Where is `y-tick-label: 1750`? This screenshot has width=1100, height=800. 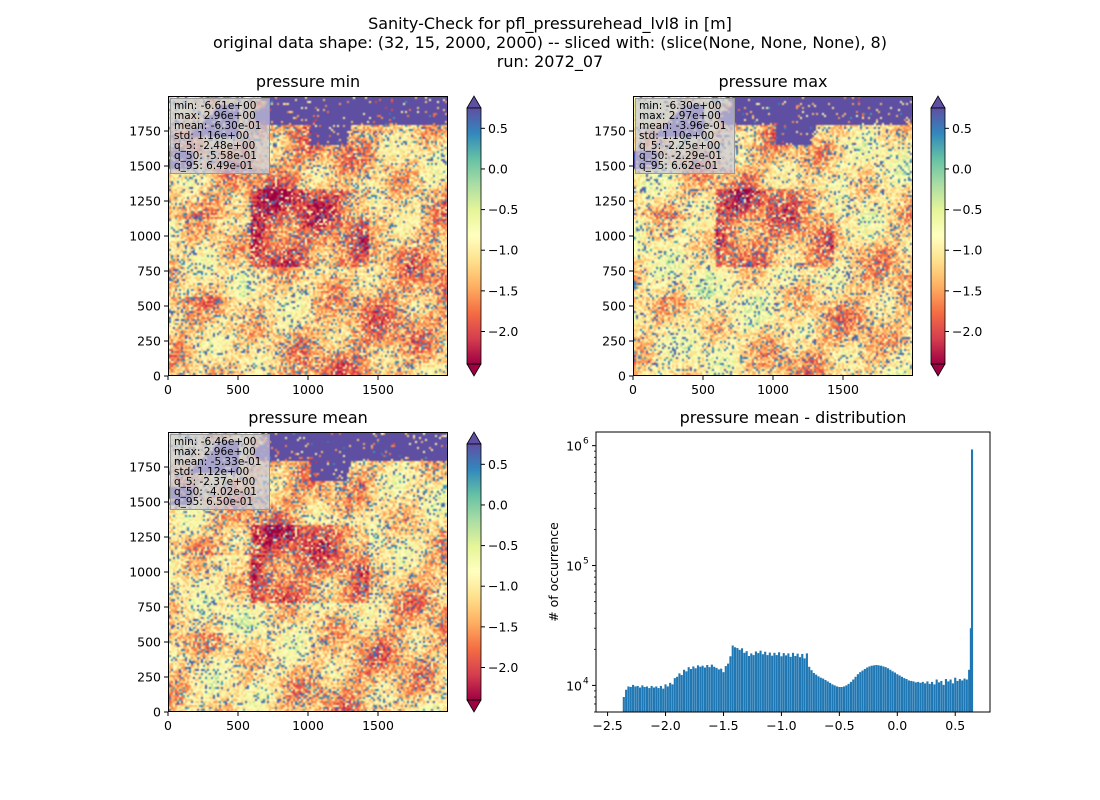
y-tick-label: 1750 is located at coordinates (145, 467).